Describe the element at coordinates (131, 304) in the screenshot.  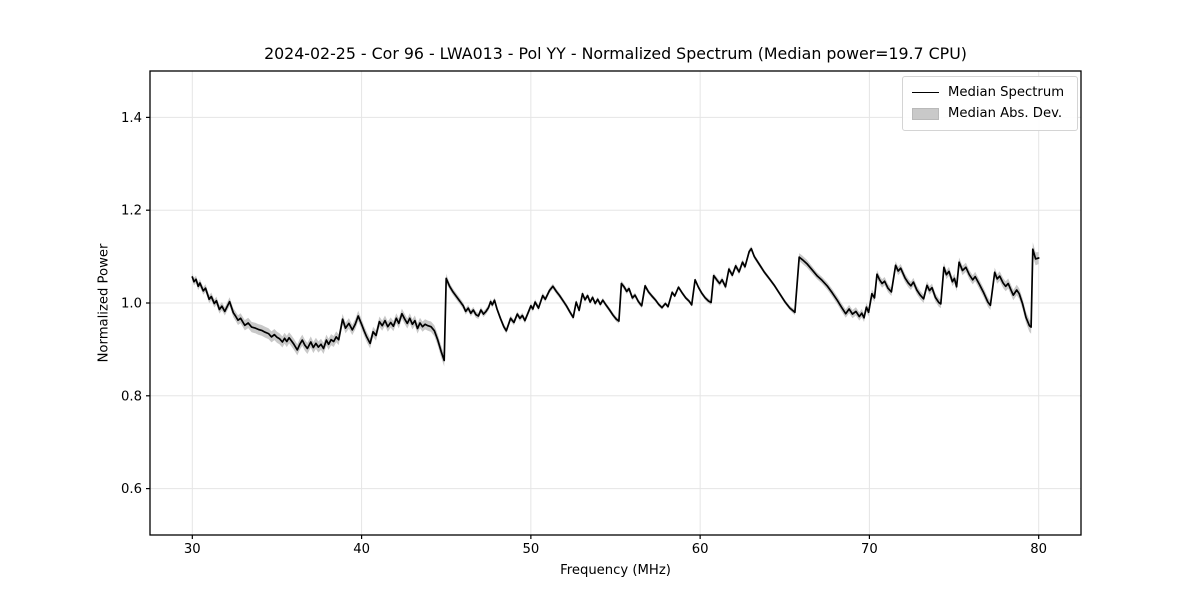
I see `y-tick-label: 1.0` at that location.